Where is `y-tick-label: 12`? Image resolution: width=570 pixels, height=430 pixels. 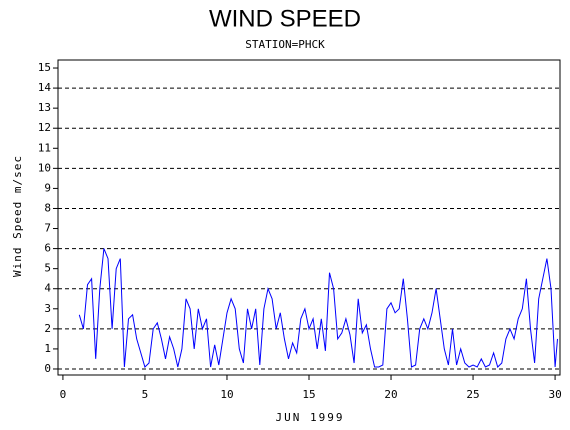
y-tick-label: 12 is located at coordinates (44, 127).